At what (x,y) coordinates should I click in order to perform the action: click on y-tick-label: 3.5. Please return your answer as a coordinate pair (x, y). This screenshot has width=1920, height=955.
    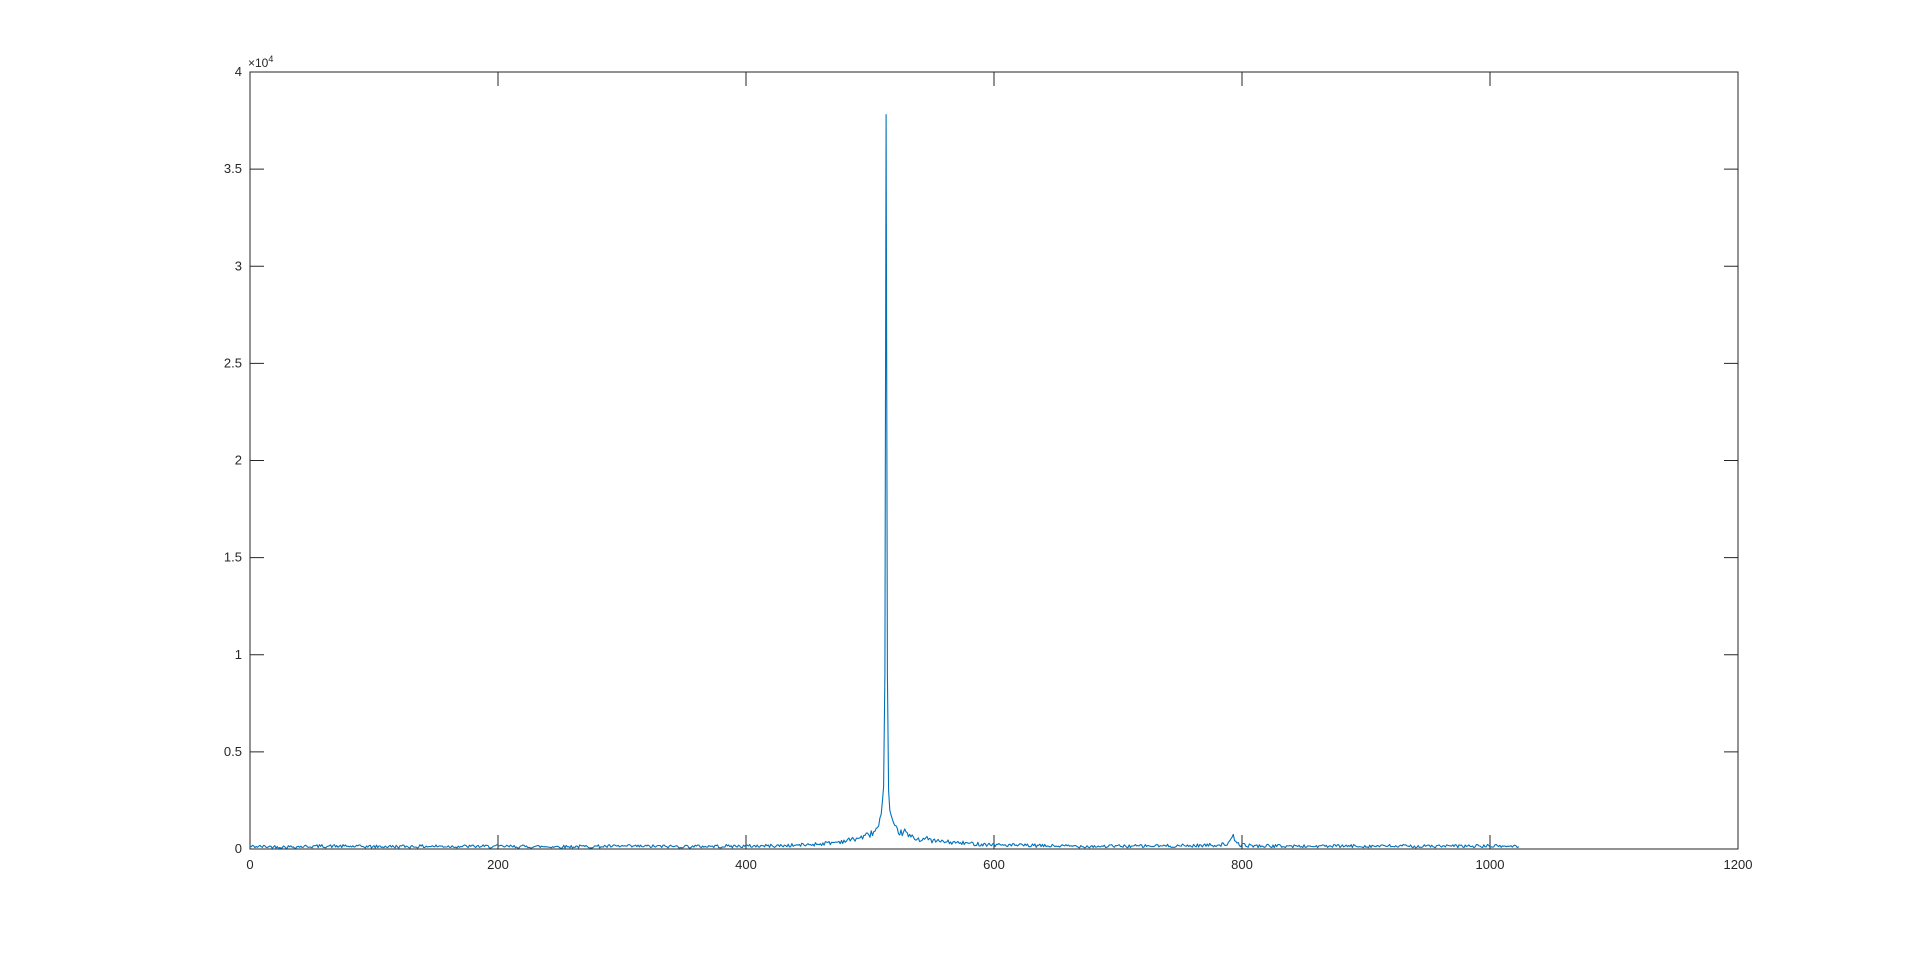
    Looking at the image, I should click on (233, 168).